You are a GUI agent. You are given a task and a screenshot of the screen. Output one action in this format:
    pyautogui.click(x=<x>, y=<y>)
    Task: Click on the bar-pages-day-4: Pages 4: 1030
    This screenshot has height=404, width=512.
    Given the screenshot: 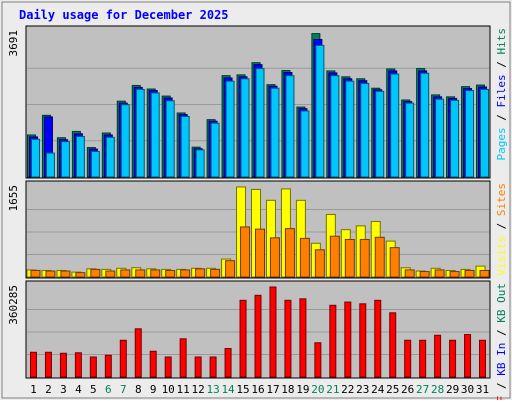 What is the action you would take?
    pyautogui.click(x=80, y=157)
    